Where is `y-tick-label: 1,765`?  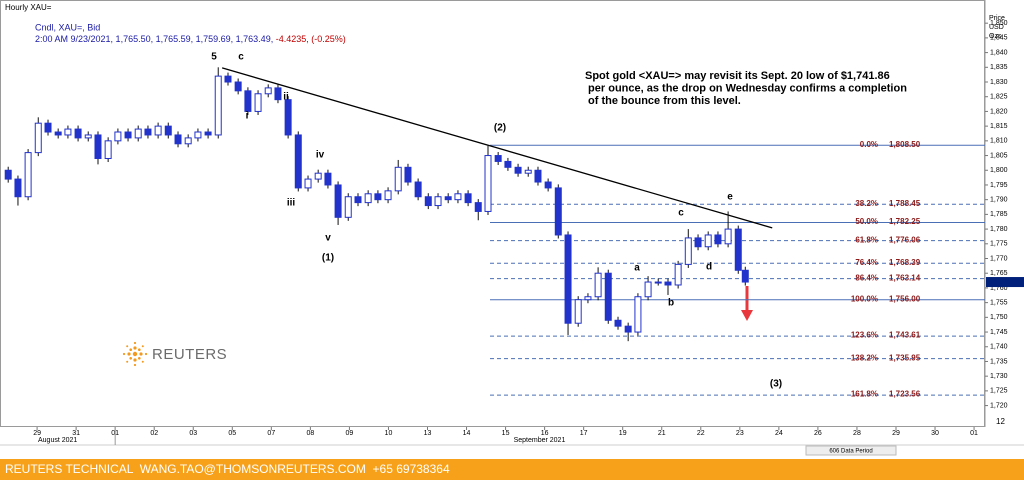
y-tick-label: 1,765 is located at coordinates (999, 273).